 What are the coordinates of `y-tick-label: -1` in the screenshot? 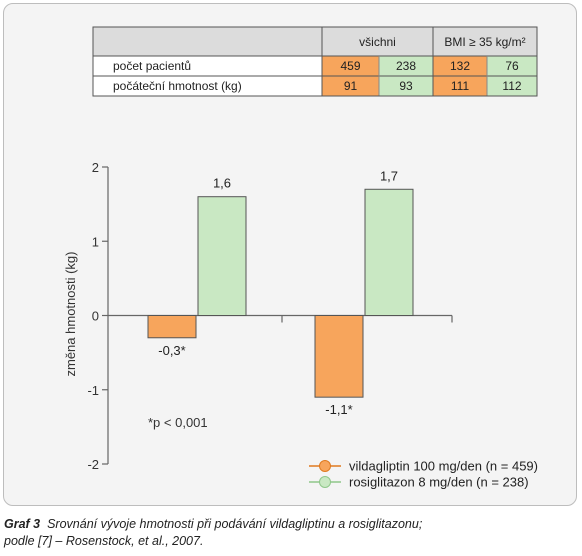 It's located at (93, 390).